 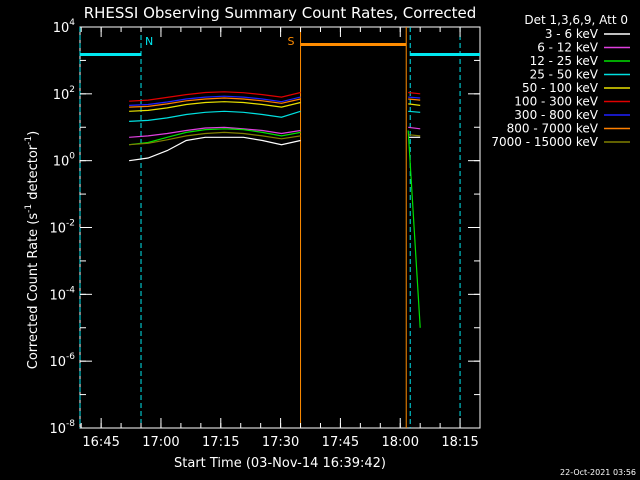 What do you see at coordinates (340, 442) in the screenshot?
I see `x-tick-label: 17:45` at bounding box center [340, 442].